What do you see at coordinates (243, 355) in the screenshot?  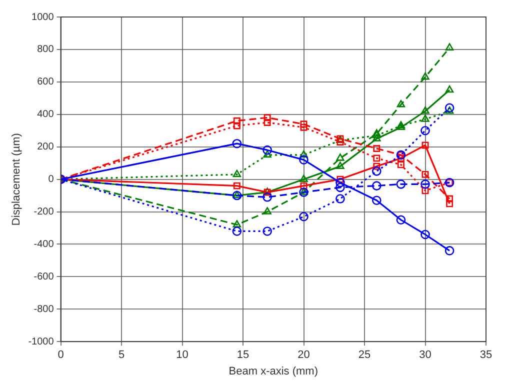 I see `x-tick-label: 15` at bounding box center [243, 355].